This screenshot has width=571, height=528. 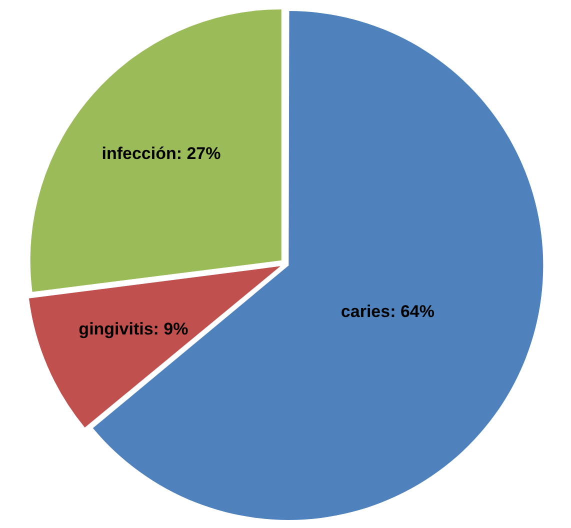 What do you see at coordinates (161, 154) in the screenshot?
I see `slice-label: infección: 27%` at bounding box center [161, 154].